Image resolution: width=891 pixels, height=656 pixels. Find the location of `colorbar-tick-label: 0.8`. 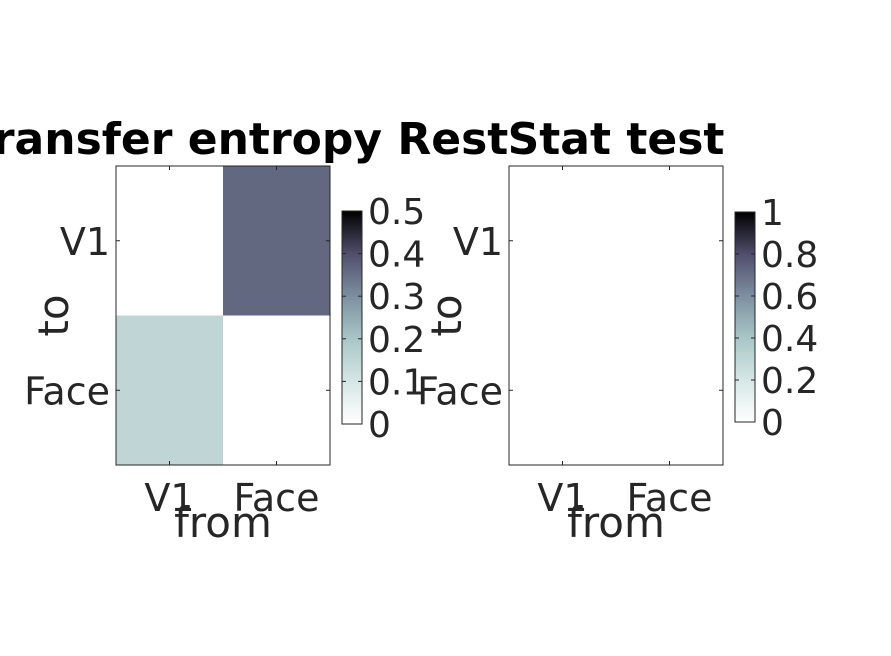

colorbar-tick-label: 0.8 is located at coordinates (789, 255).